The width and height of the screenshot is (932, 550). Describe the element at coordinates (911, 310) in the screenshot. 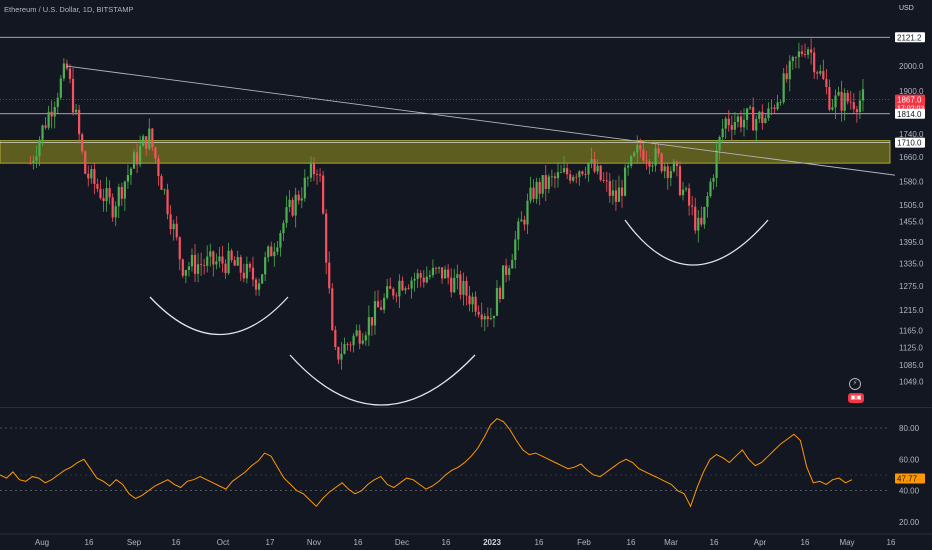

I see `price-tick-label: 1215.0` at that location.